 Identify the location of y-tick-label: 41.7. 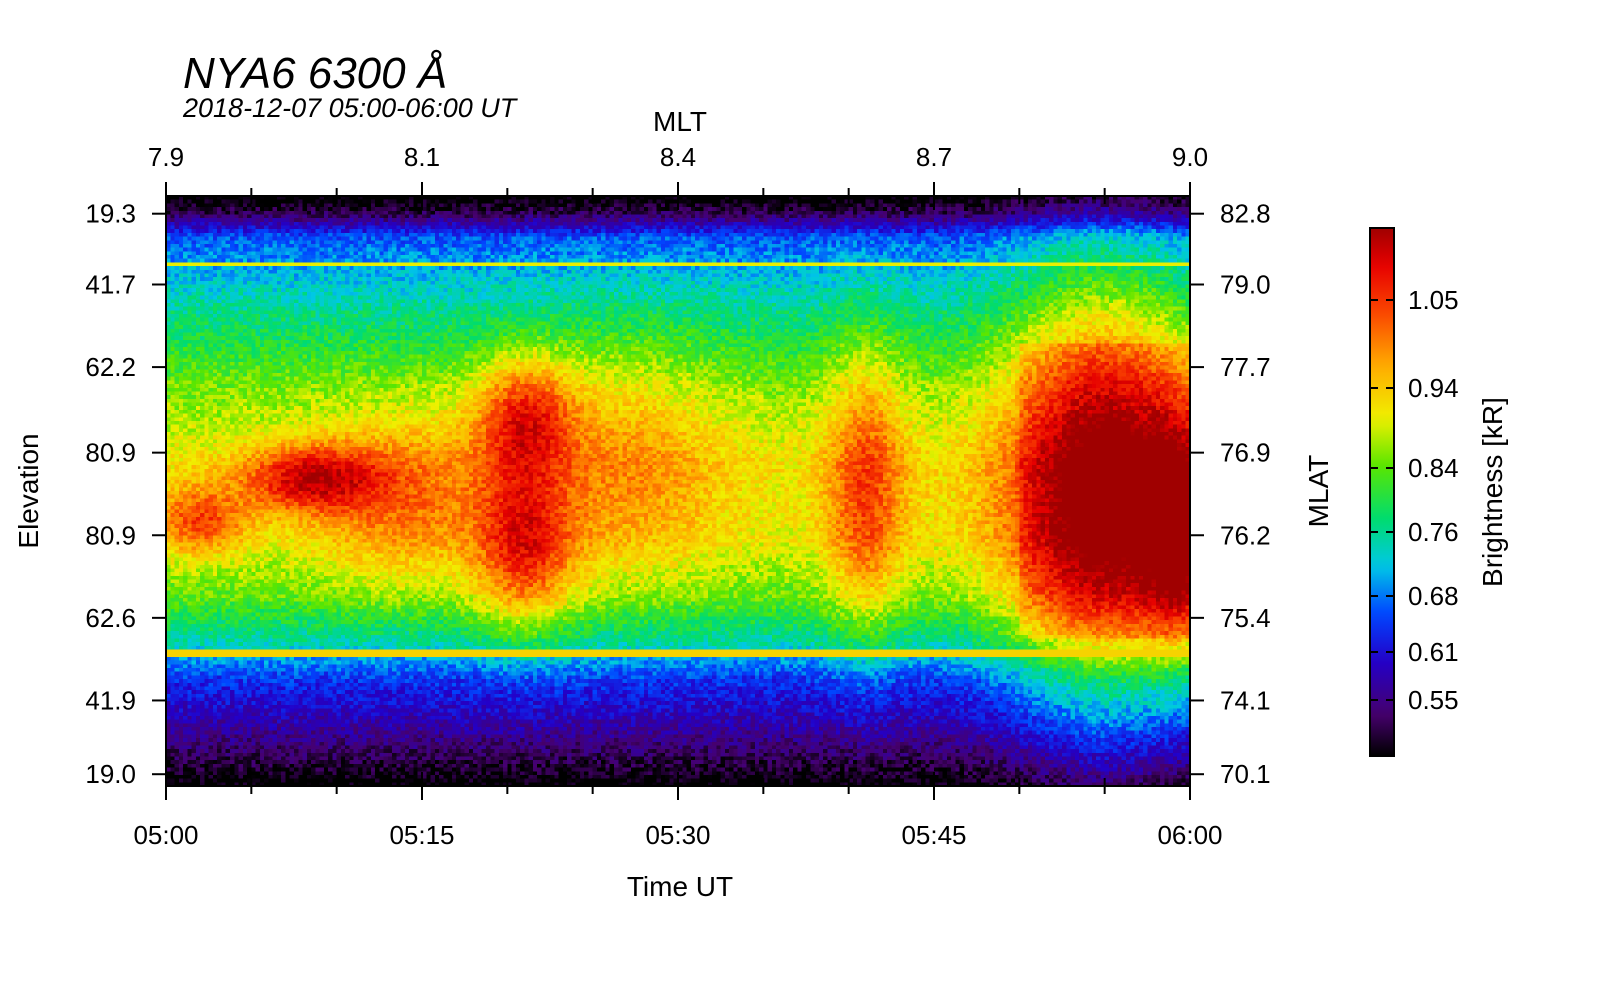
(110, 285).